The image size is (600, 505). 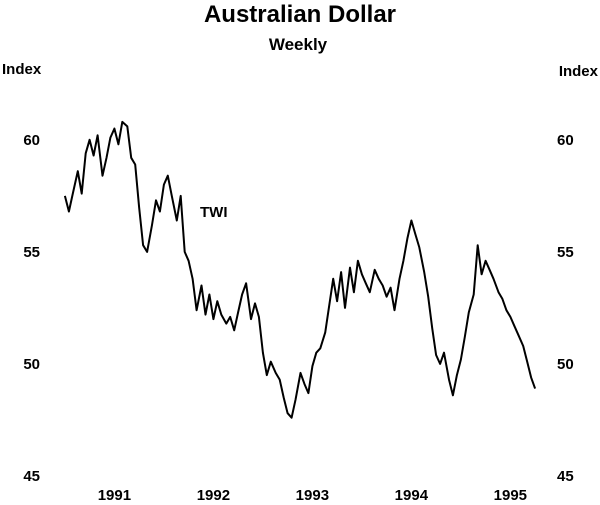 I want to click on x-tick-1991: 1991, so click(x=114, y=495).